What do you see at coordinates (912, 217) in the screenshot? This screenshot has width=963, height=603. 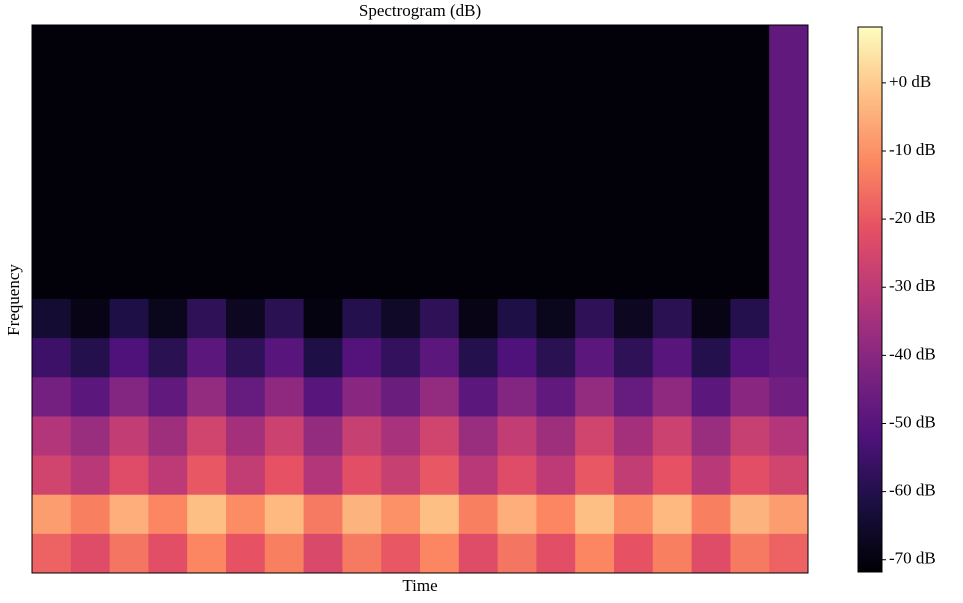 I see `colorbar-tick-label: -20 dB` at bounding box center [912, 217].